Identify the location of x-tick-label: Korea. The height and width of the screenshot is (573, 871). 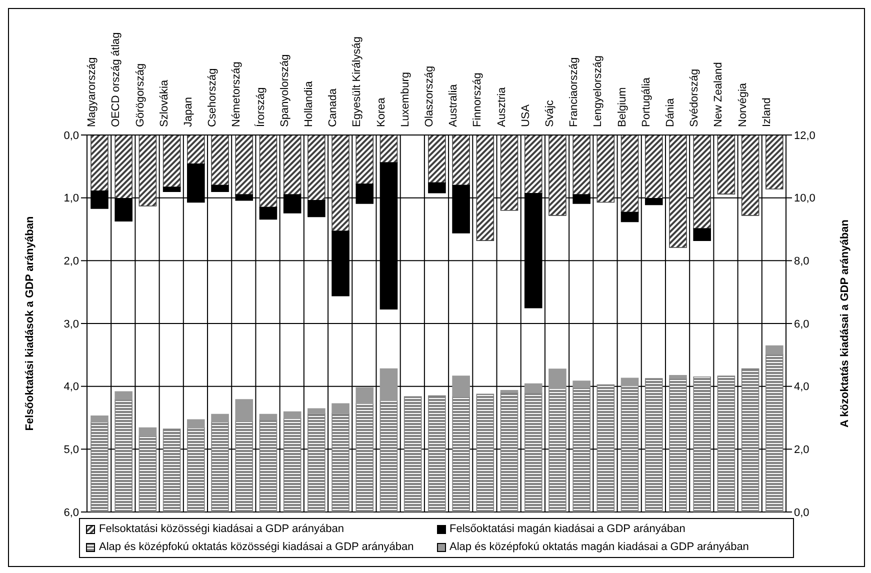
(381, 111).